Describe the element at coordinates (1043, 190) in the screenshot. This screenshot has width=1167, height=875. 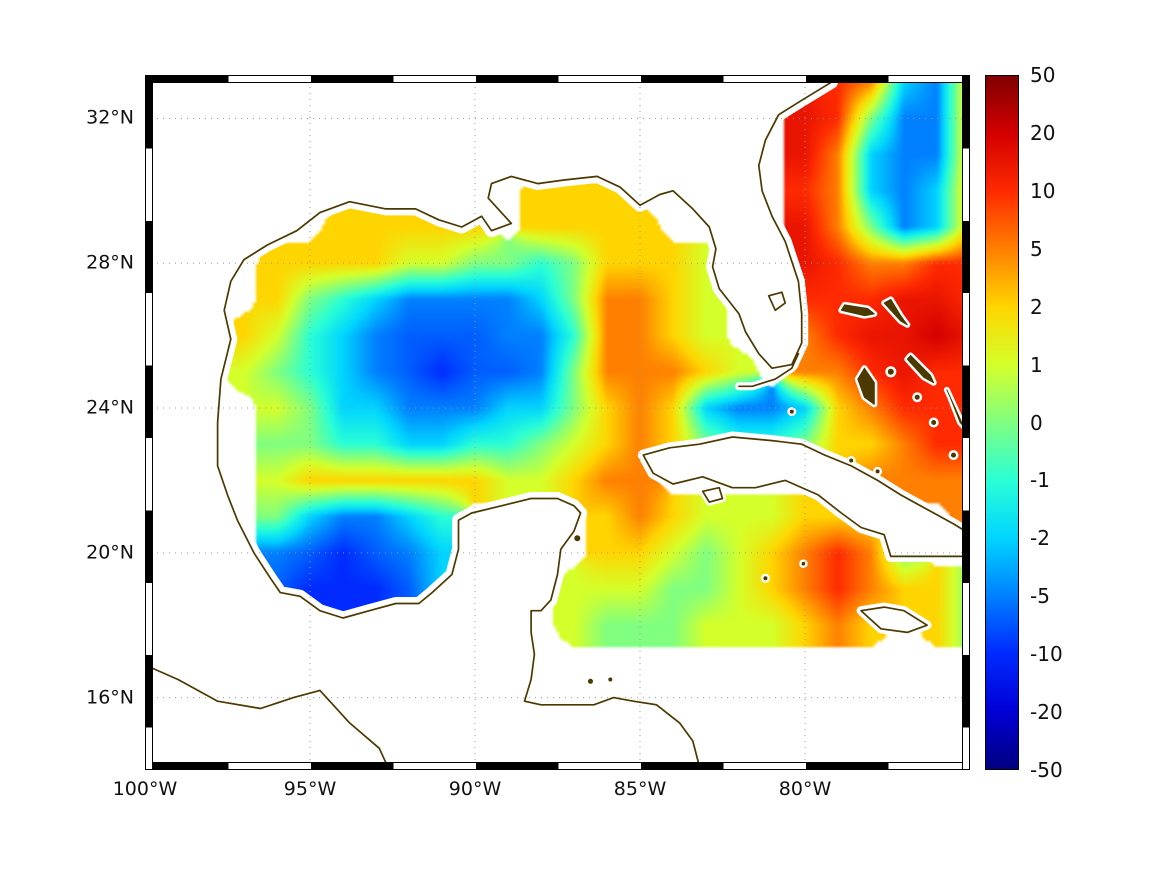
I see `colorbar-tick-label: 10` at that location.